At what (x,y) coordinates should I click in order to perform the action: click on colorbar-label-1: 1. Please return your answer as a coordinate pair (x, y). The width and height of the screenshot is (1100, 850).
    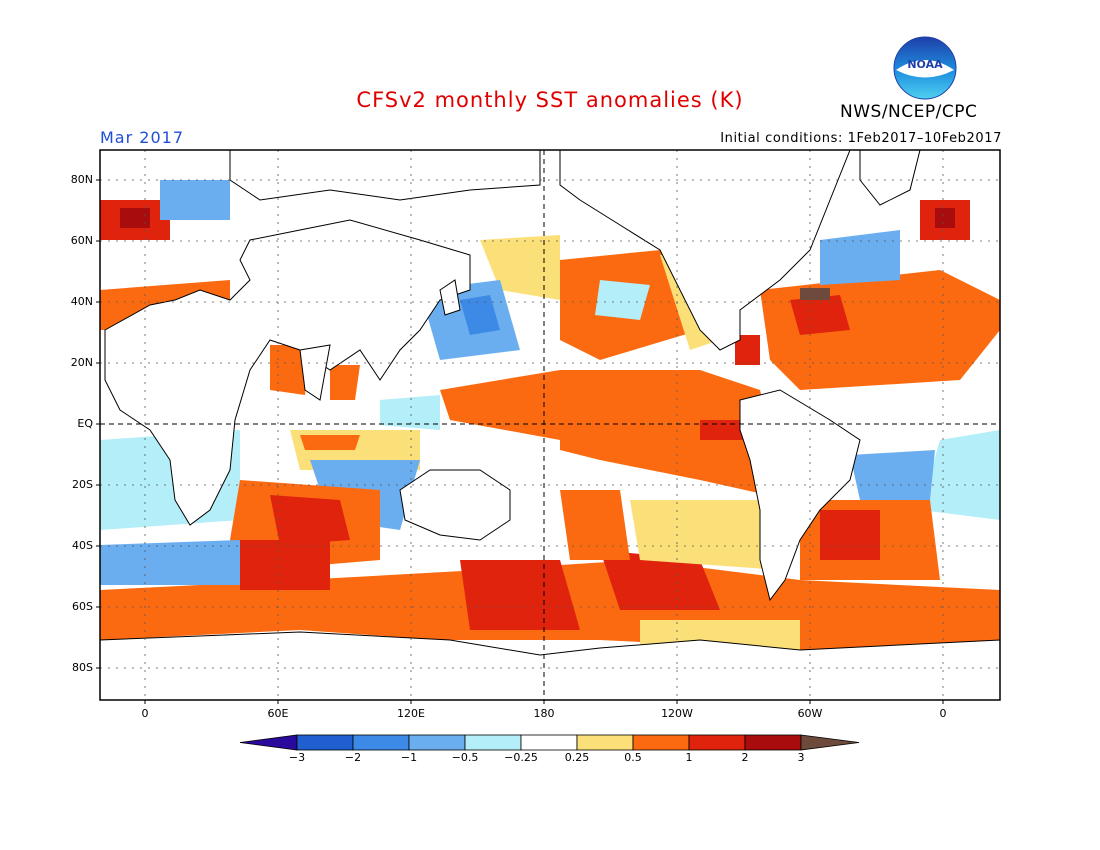
    Looking at the image, I should click on (689, 757).